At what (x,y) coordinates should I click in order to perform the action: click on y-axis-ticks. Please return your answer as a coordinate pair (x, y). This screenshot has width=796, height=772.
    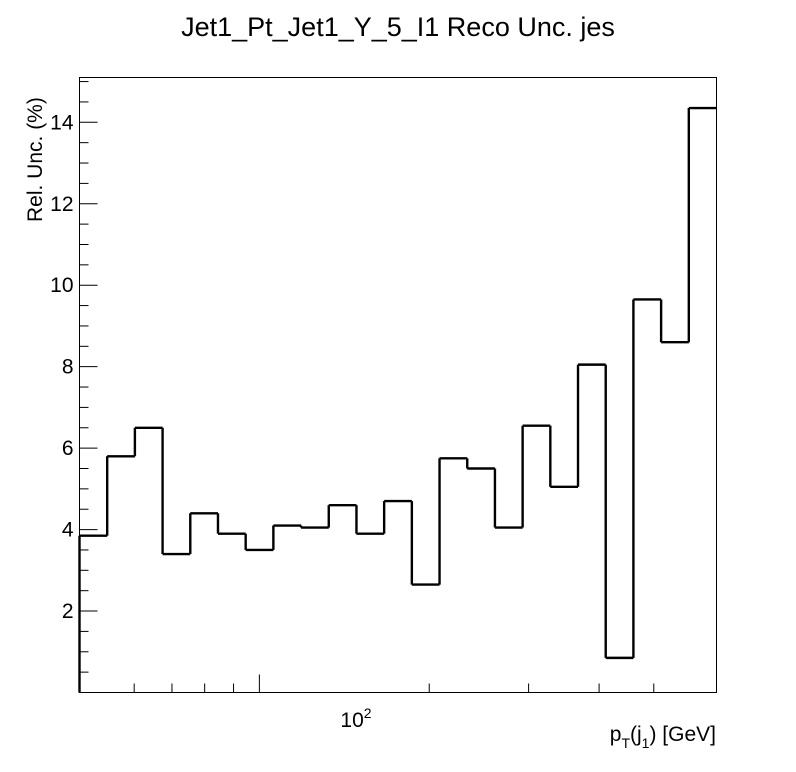
    Looking at the image, I should click on (88, 377).